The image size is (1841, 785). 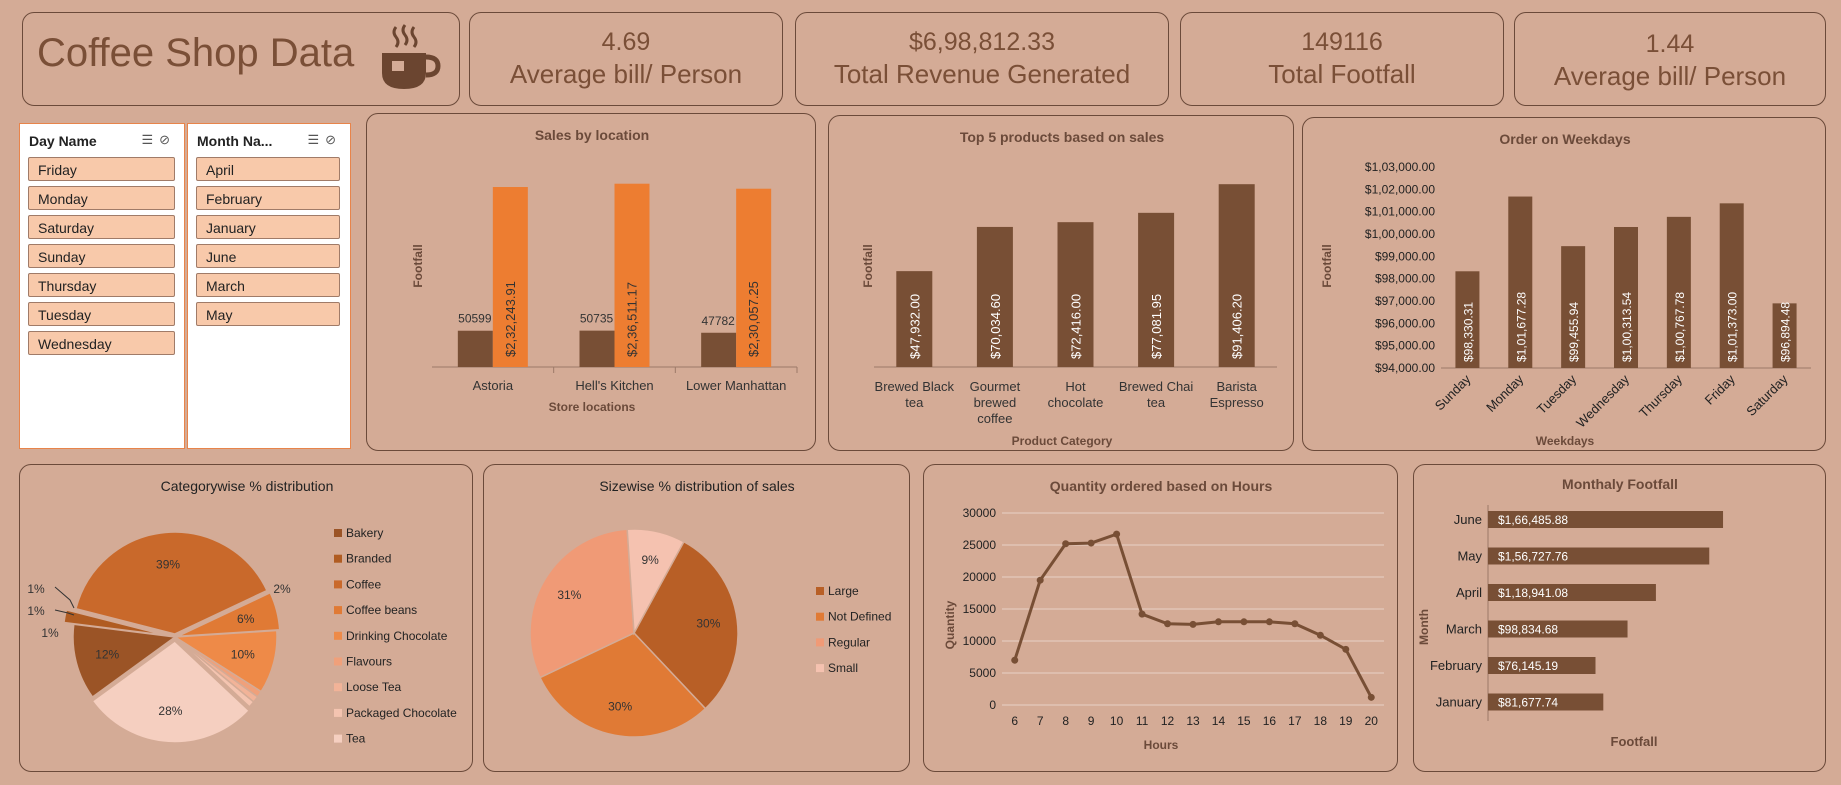 I want to click on bar-data-label: 47782, so click(x=718, y=321).